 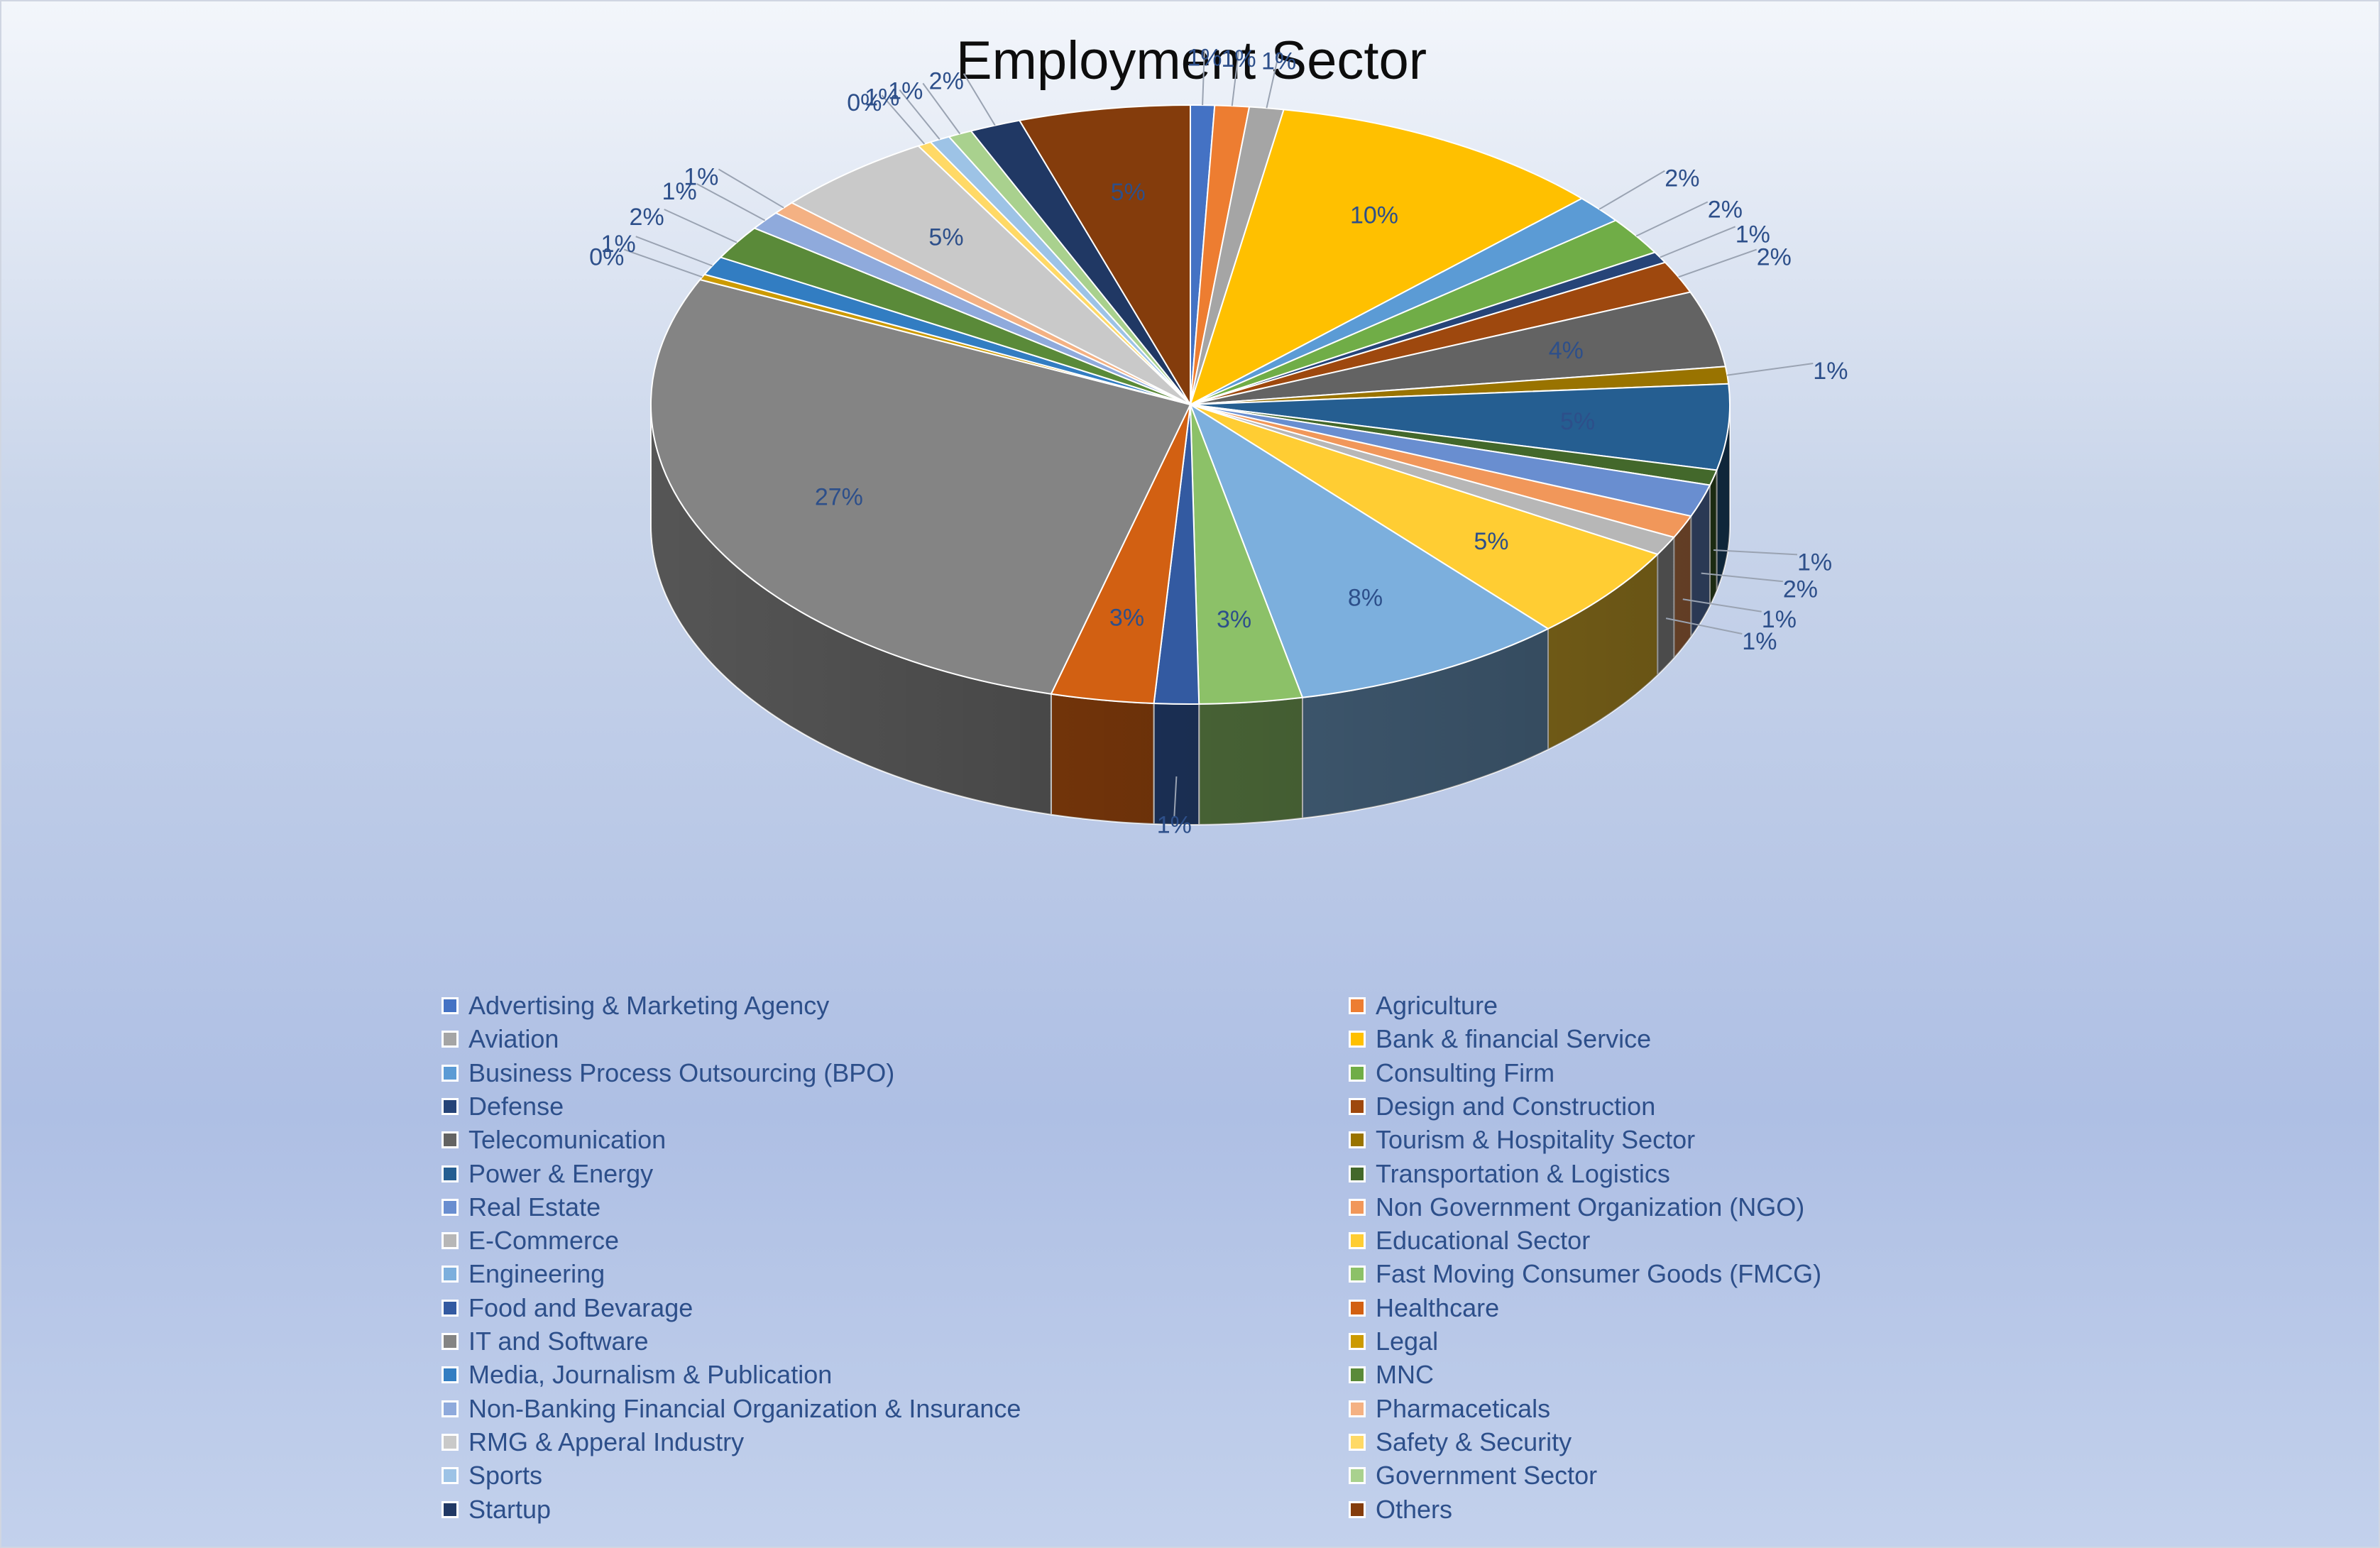 I want to click on data-label-non-government-organization-ngo: 1%, so click(x=1779, y=619).